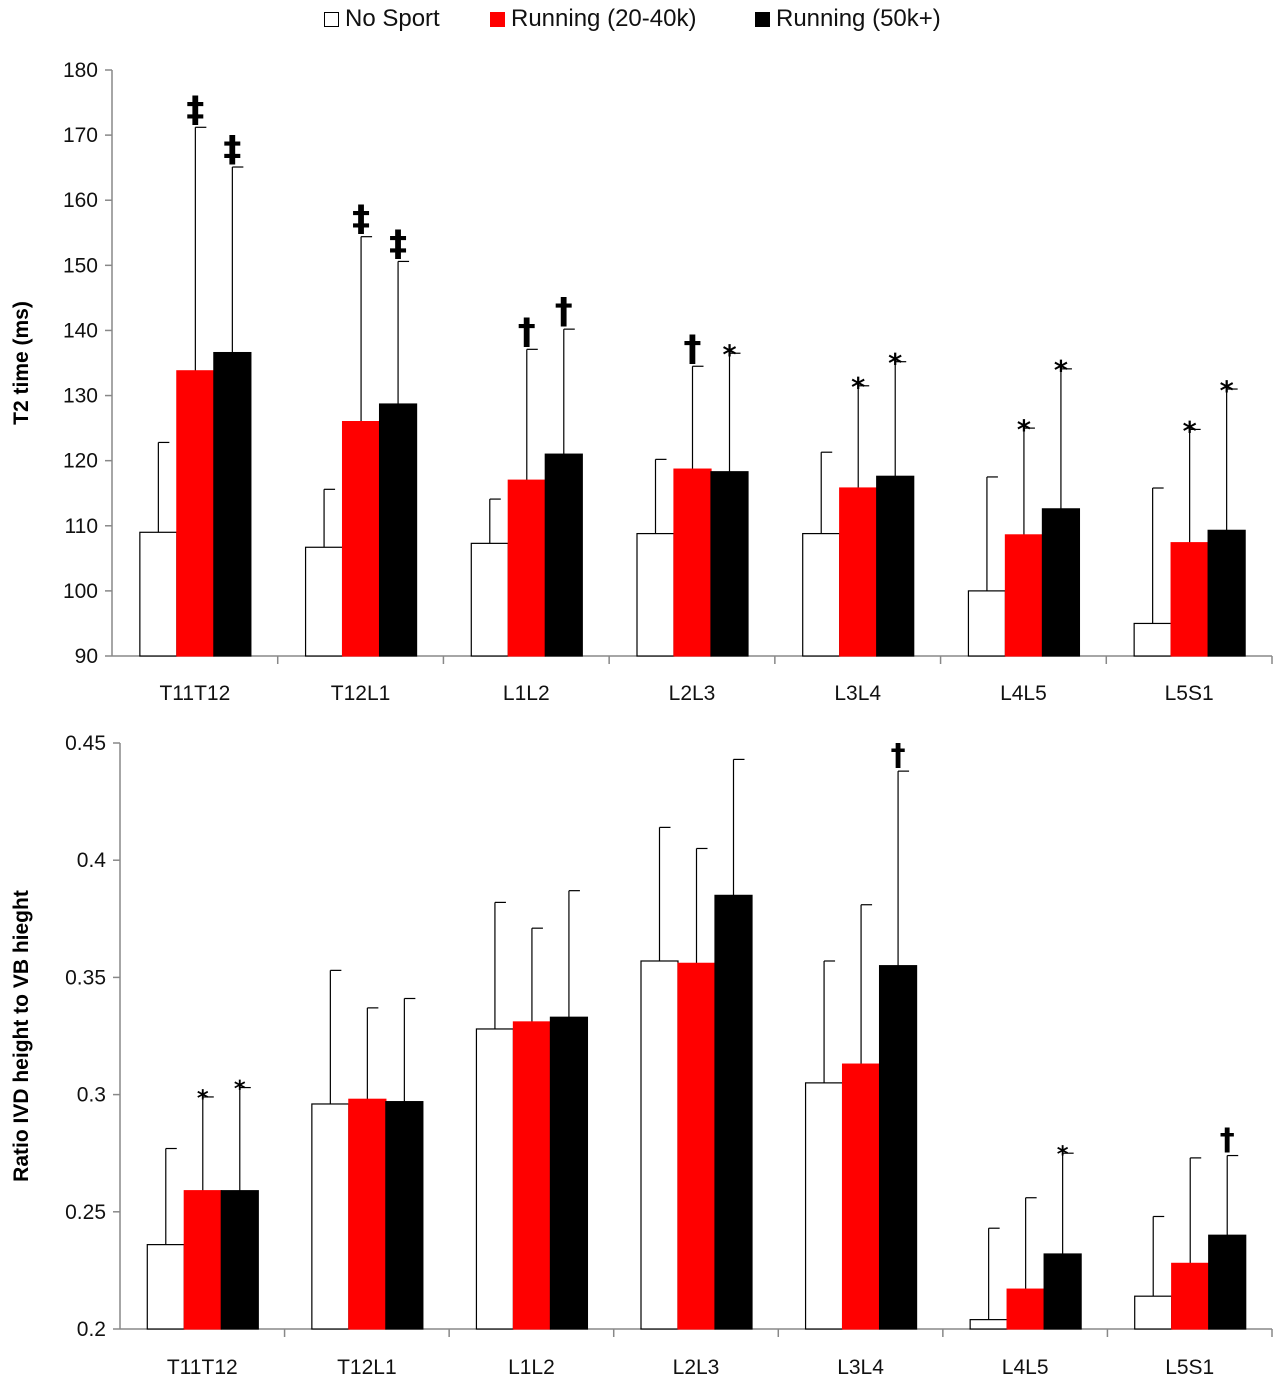 The height and width of the screenshot is (1381, 1280). I want to click on chart1-y-axis-label: T2 time (ms), so click(21, 363).